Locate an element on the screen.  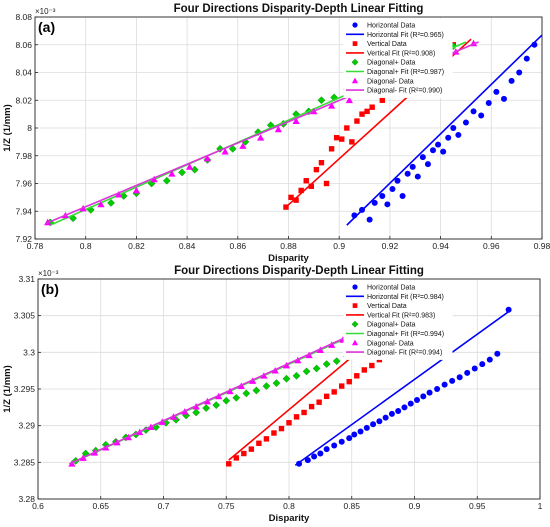
legend-entry: Diagonal- Fit (R²=0.990) is located at coordinates (394, 91).